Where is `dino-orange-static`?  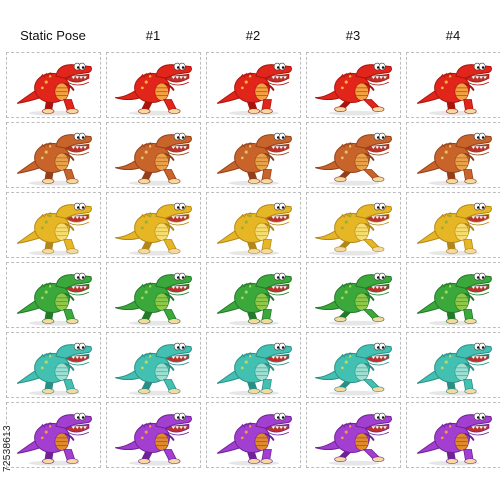 dino-orange-static is located at coordinates (53, 155).